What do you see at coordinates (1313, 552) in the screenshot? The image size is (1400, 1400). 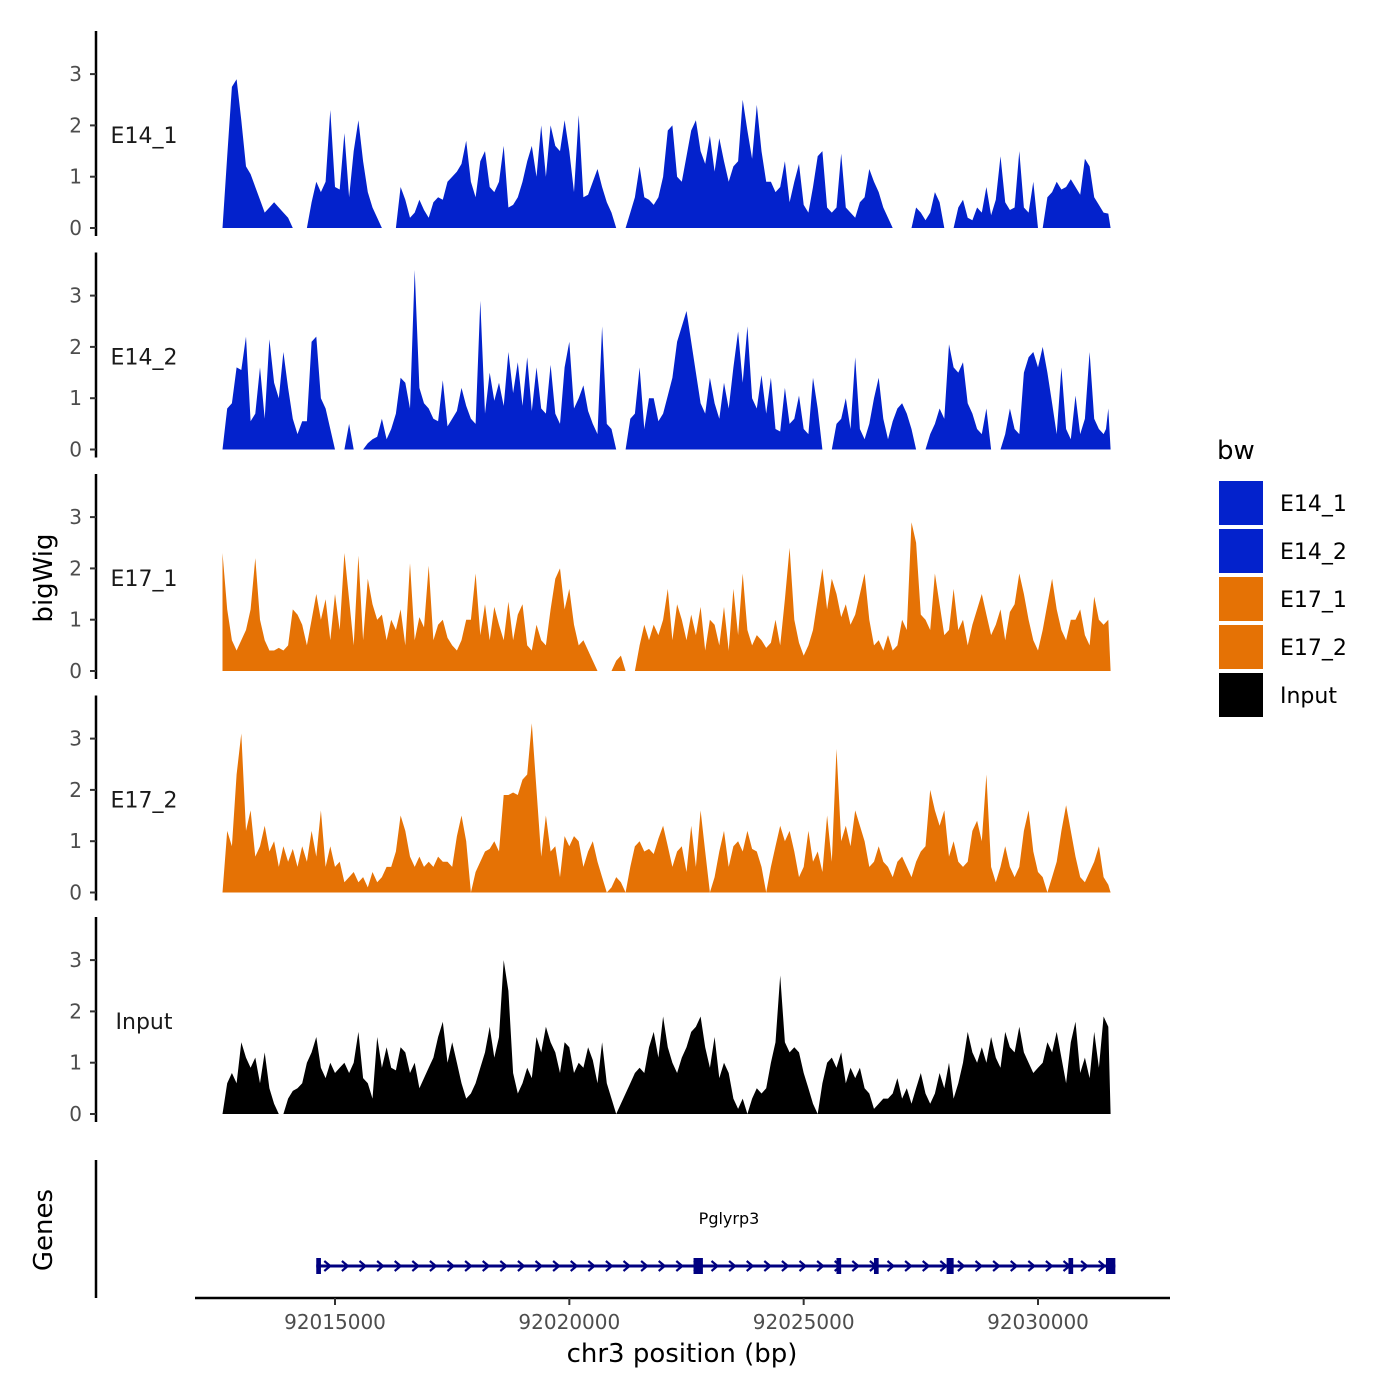 I see `legend-label-E14_2: E14_2` at bounding box center [1313, 552].